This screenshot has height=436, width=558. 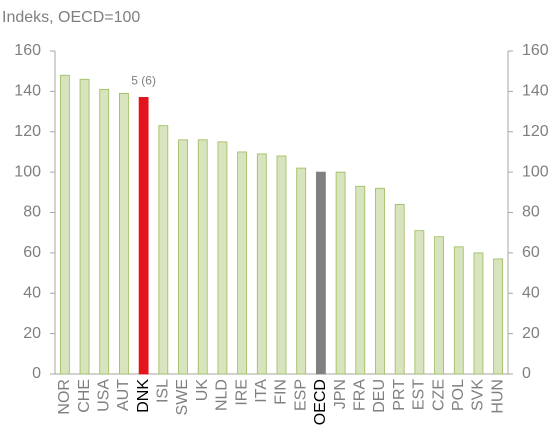 I want to click on y-tick-label: 120, so click(x=27, y=131).